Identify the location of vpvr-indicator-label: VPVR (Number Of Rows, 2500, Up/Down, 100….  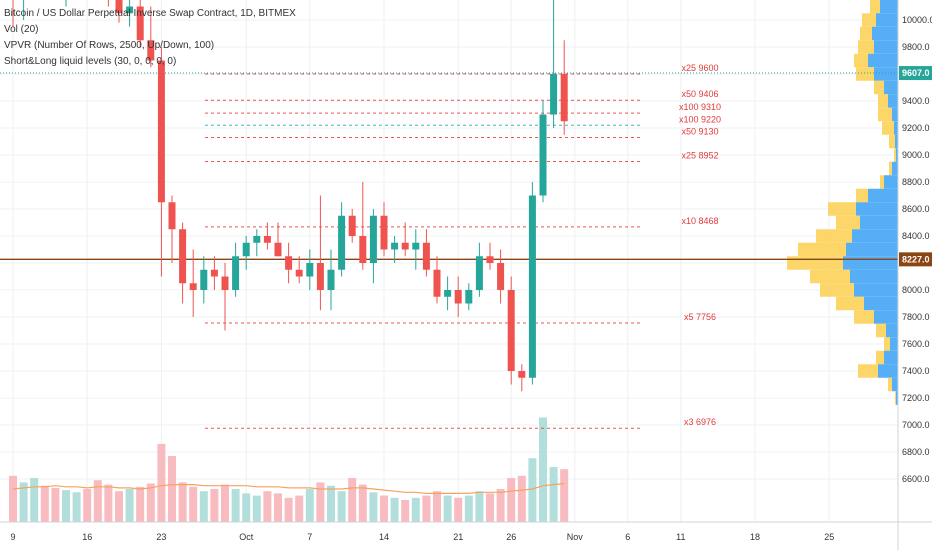
(109, 45).